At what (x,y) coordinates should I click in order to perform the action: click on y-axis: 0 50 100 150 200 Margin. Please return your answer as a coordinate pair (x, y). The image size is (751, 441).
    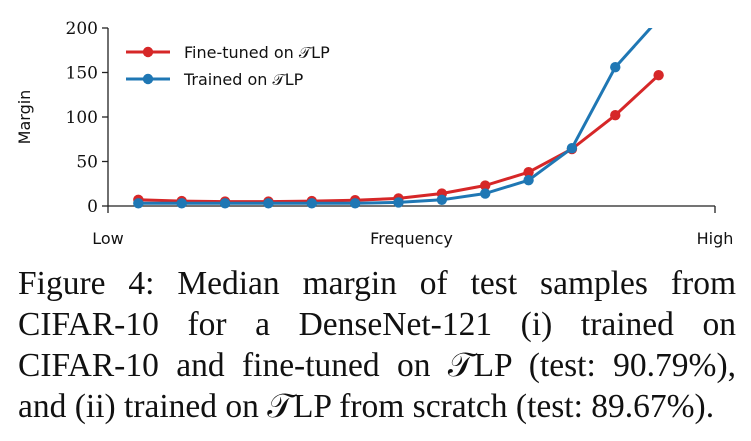
    Looking at the image, I should click on (62, 118).